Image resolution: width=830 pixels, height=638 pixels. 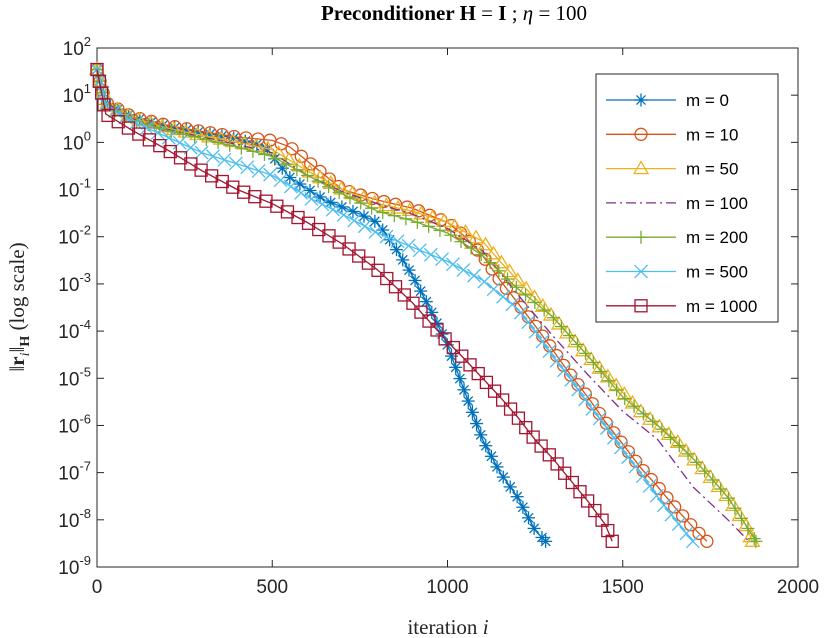 What do you see at coordinates (74, 377) in the screenshot?
I see `y-tick-label: 10⁻⁵` at bounding box center [74, 377].